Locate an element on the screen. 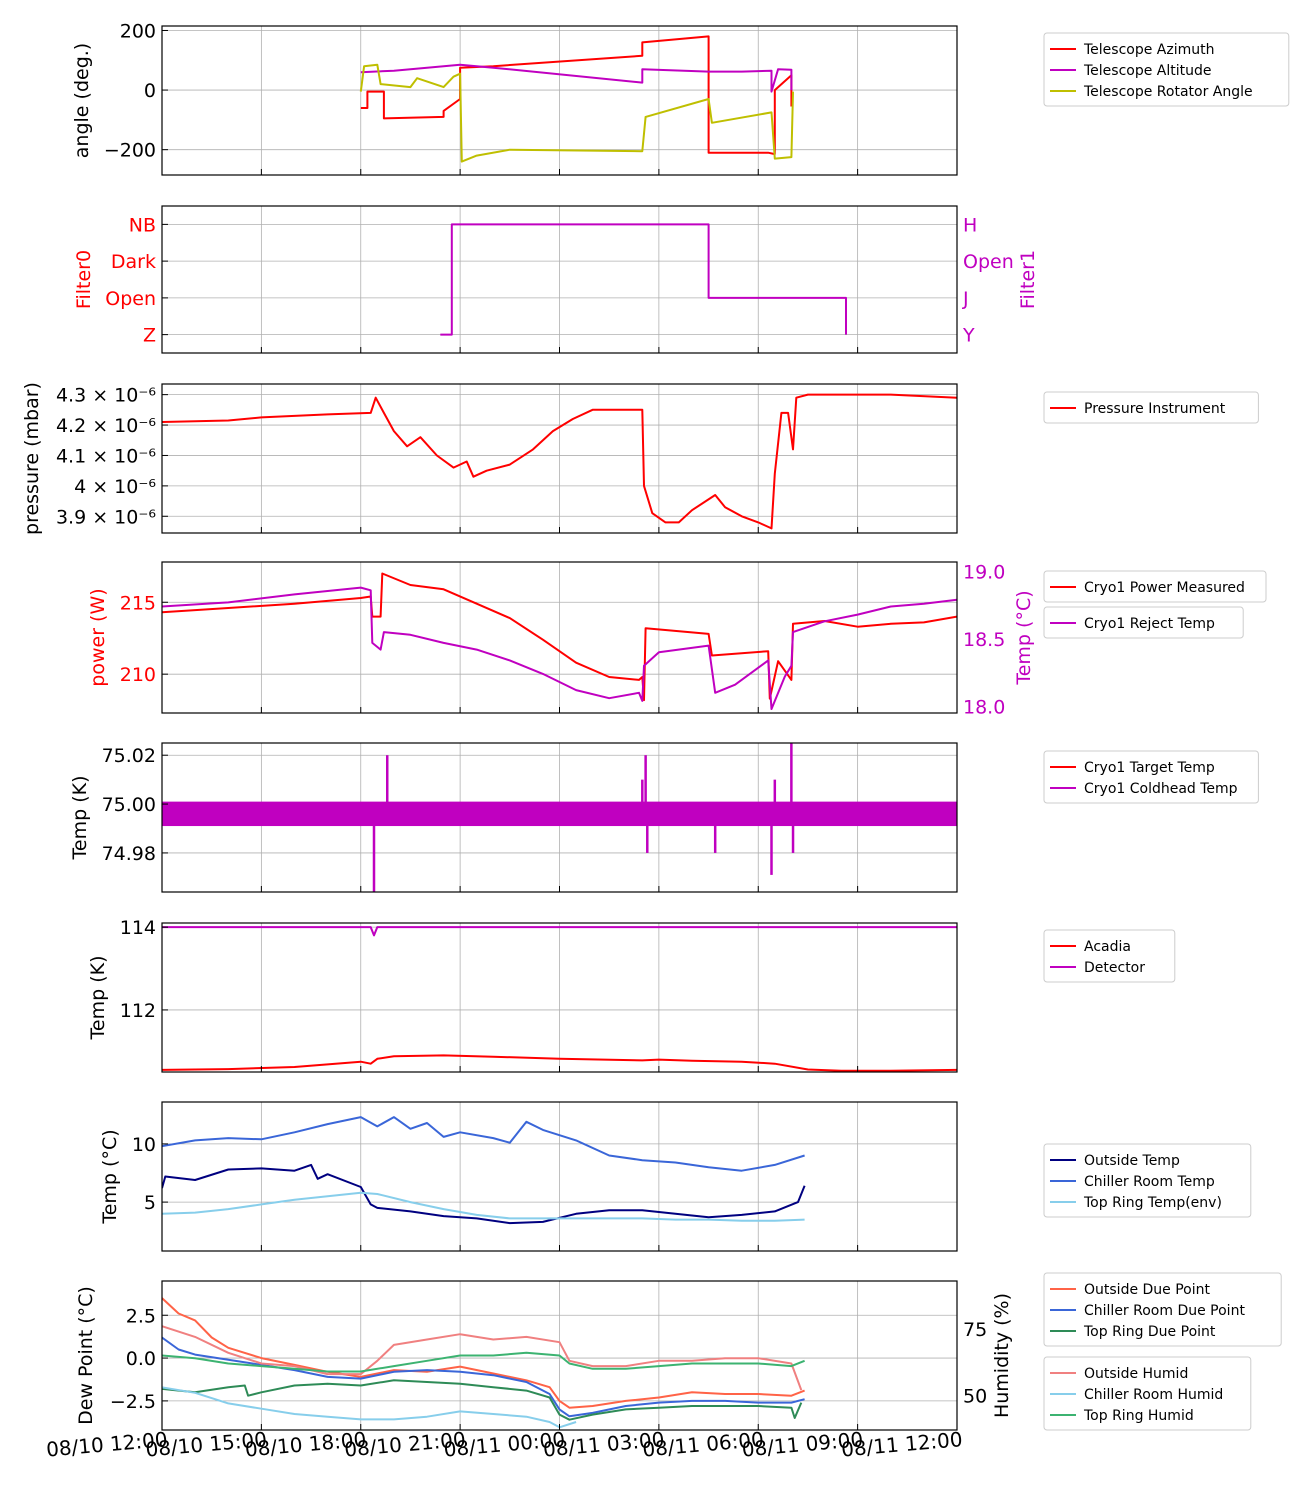  y-tick-label: 112 is located at coordinates (138, 1011).